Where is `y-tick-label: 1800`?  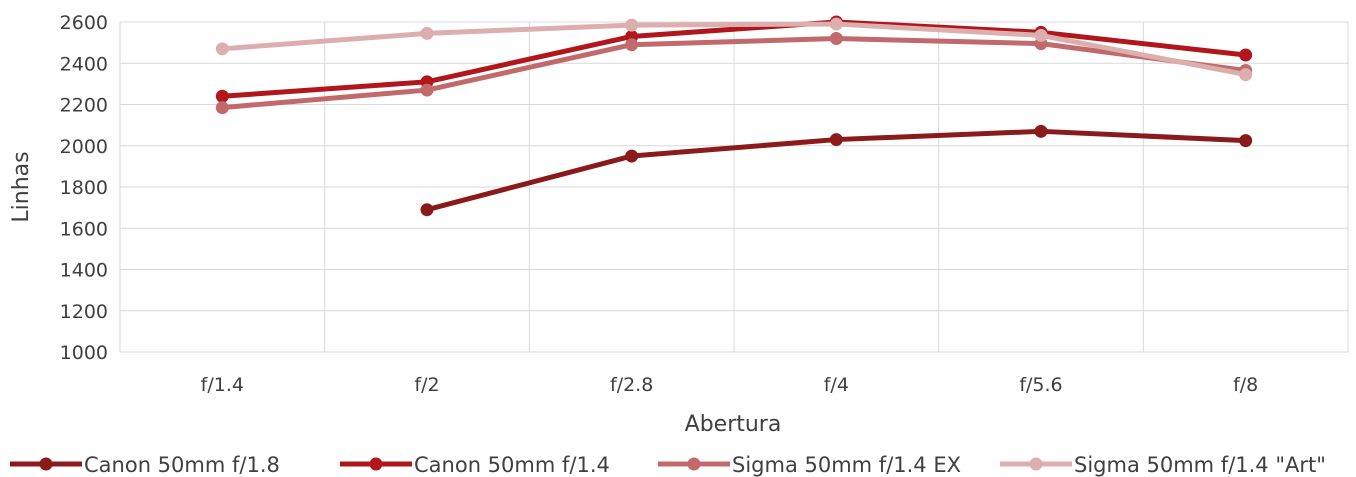
y-tick-label: 1800 is located at coordinates (84, 188).